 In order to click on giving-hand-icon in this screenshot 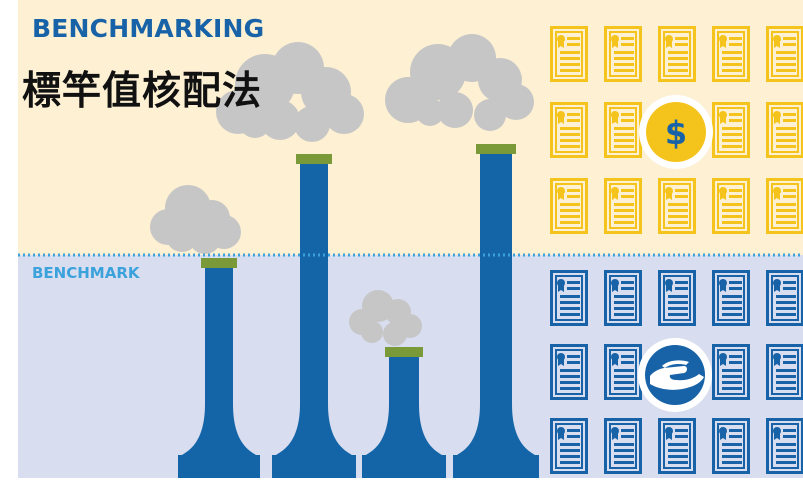, I will do `click(675, 375)`.